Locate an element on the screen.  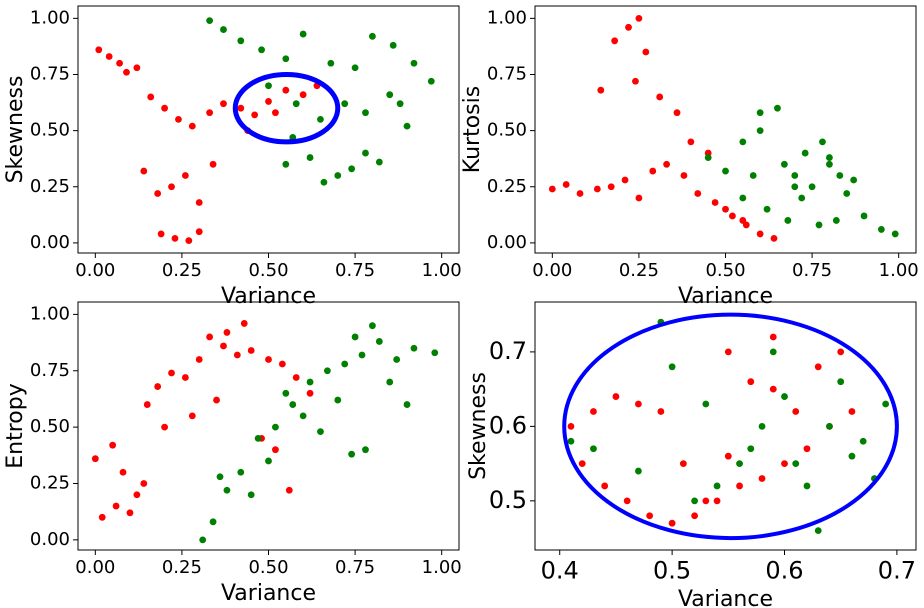
x-tick-label: 1.00 is located at coordinates (899, 270).